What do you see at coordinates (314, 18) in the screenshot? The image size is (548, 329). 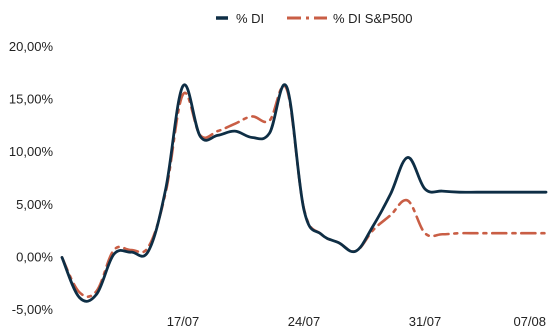 I see `legend: % DI % DI S&P500` at bounding box center [314, 18].